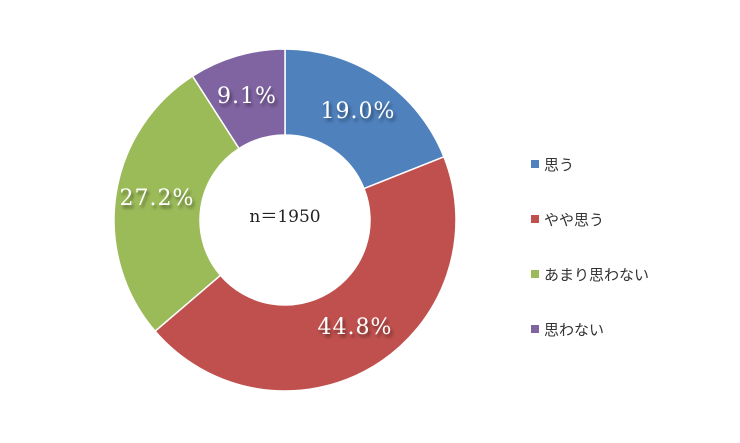 The width and height of the screenshot is (740, 443). I want to click on data-label-1: 19.0%, so click(358, 111).